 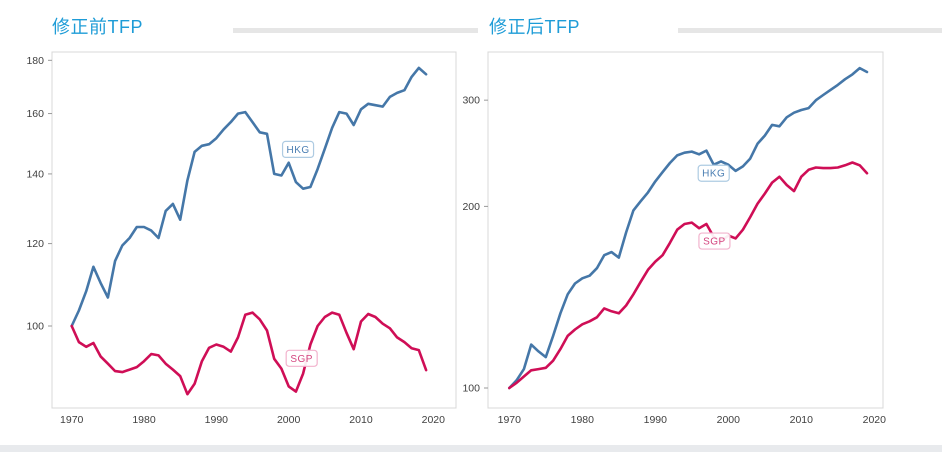 I want to click on bottom-strip, so click(x=471, y=448).